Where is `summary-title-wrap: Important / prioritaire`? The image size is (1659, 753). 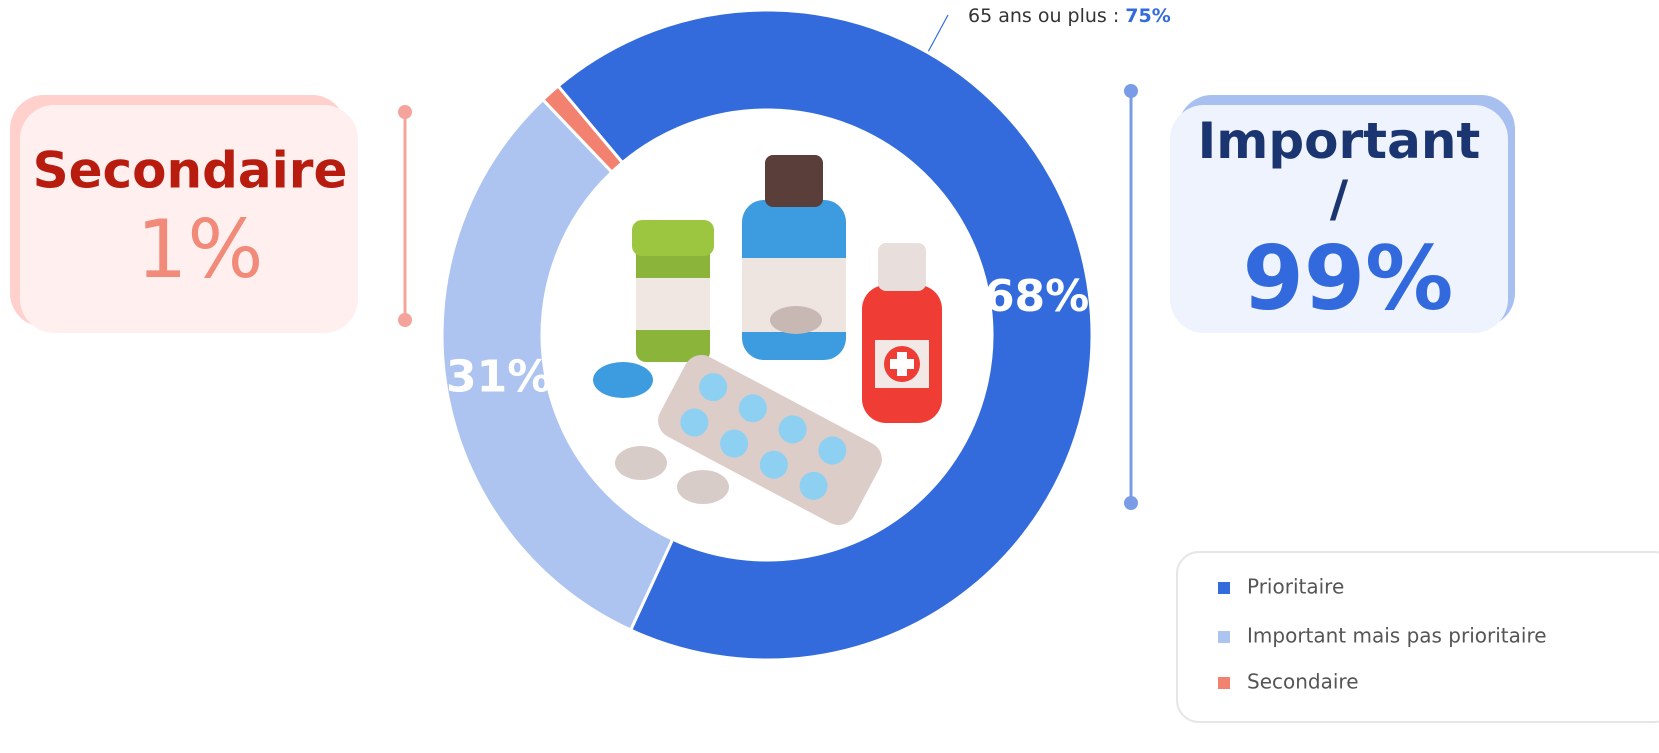 summary-title-wrap: Important / prioritaire is located at coordinates (1338, 172).